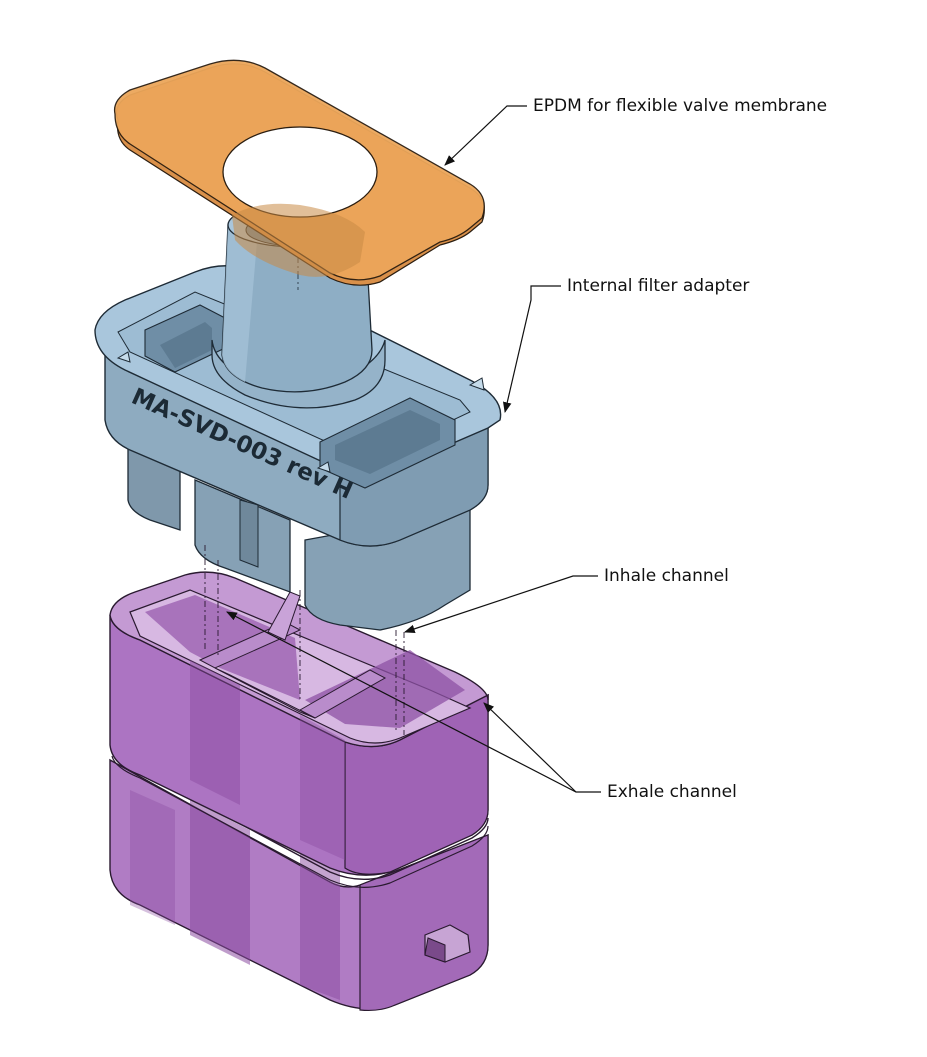 This screenshot has height=1057, width=927. Describe the element at coordinates (680, 106) in the screenshot. I see `label-epdm-membrane: EPDM for flexible valve membrane` at that location.